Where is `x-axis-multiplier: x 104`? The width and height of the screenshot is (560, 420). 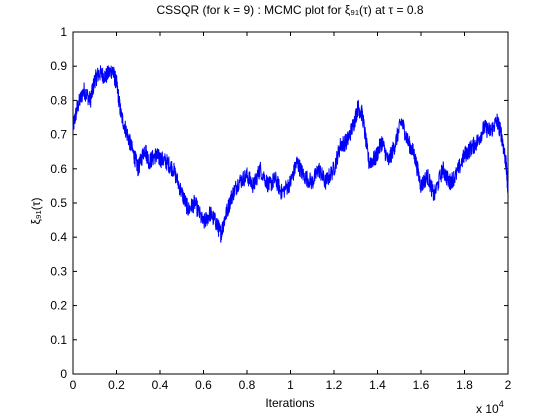
x-axis-multiplier: x 104 is located at coordinates (490, 407).